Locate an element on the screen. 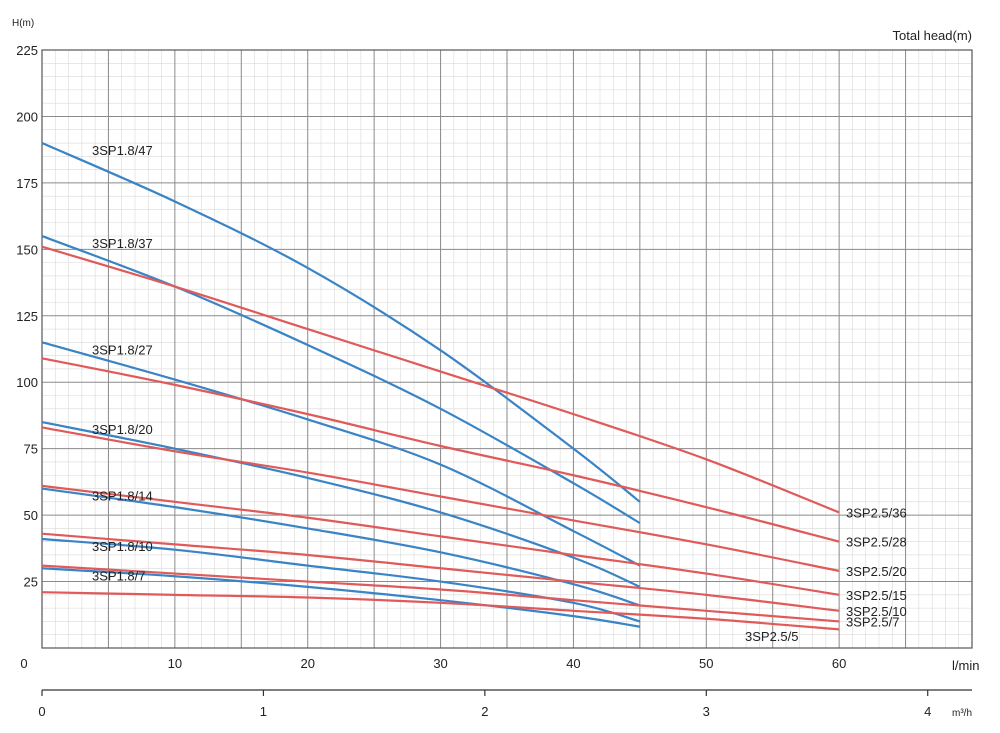 The height and width of the screenshot is (733, 1000). series-label-3sp1-8-10: 3SP1.8/10 is located at coordinates (122, 546).